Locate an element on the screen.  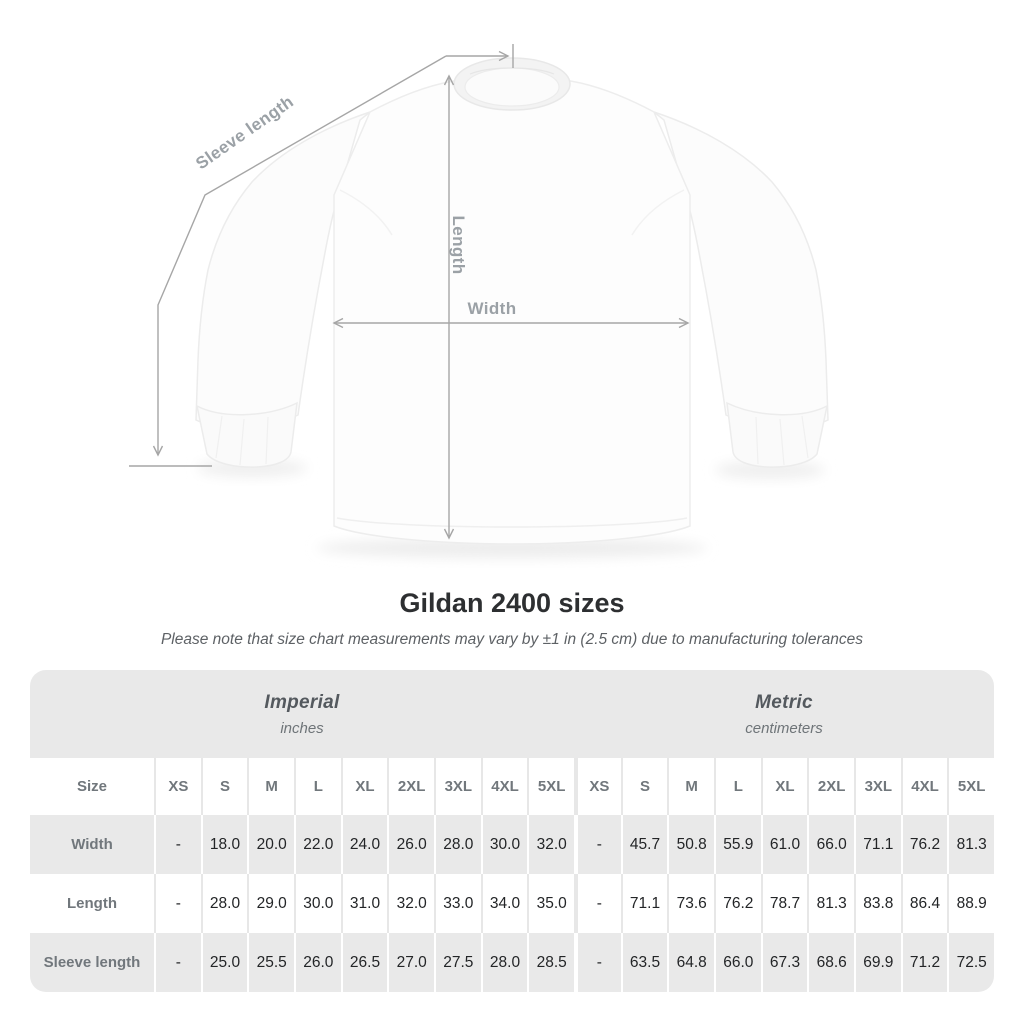
sleeve-diagonal-segment is located at coordinates (302, 255).